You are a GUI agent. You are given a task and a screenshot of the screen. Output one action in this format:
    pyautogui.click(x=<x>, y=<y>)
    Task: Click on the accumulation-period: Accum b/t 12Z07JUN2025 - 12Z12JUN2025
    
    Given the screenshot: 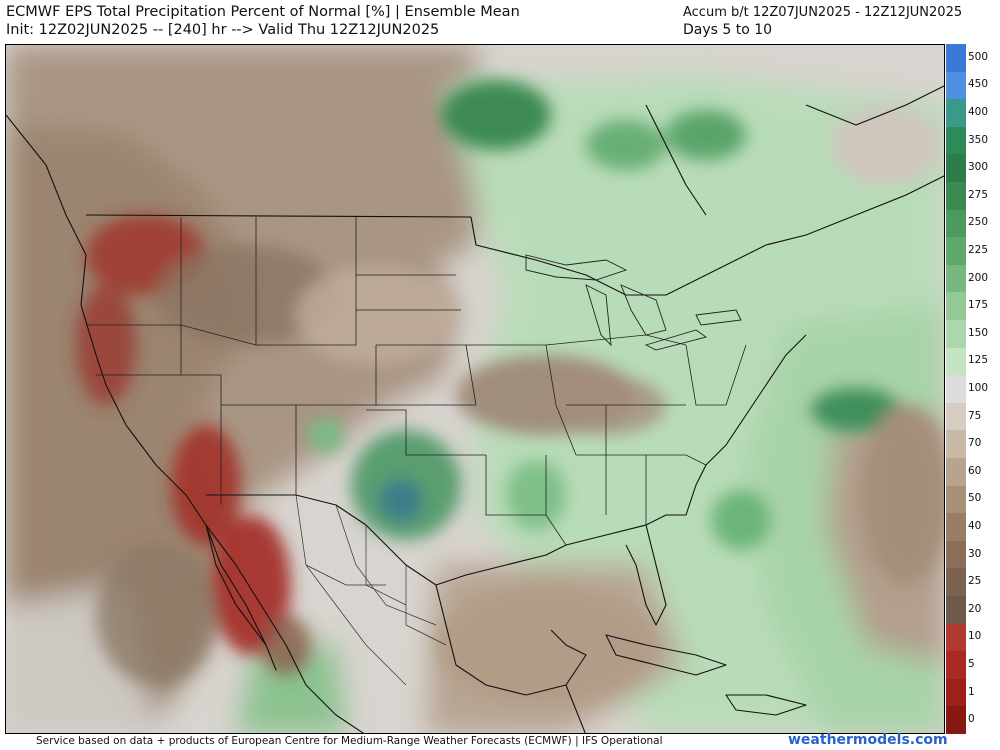 What is the action you would take?
    pyautogui.click(x=823, y=12)
    